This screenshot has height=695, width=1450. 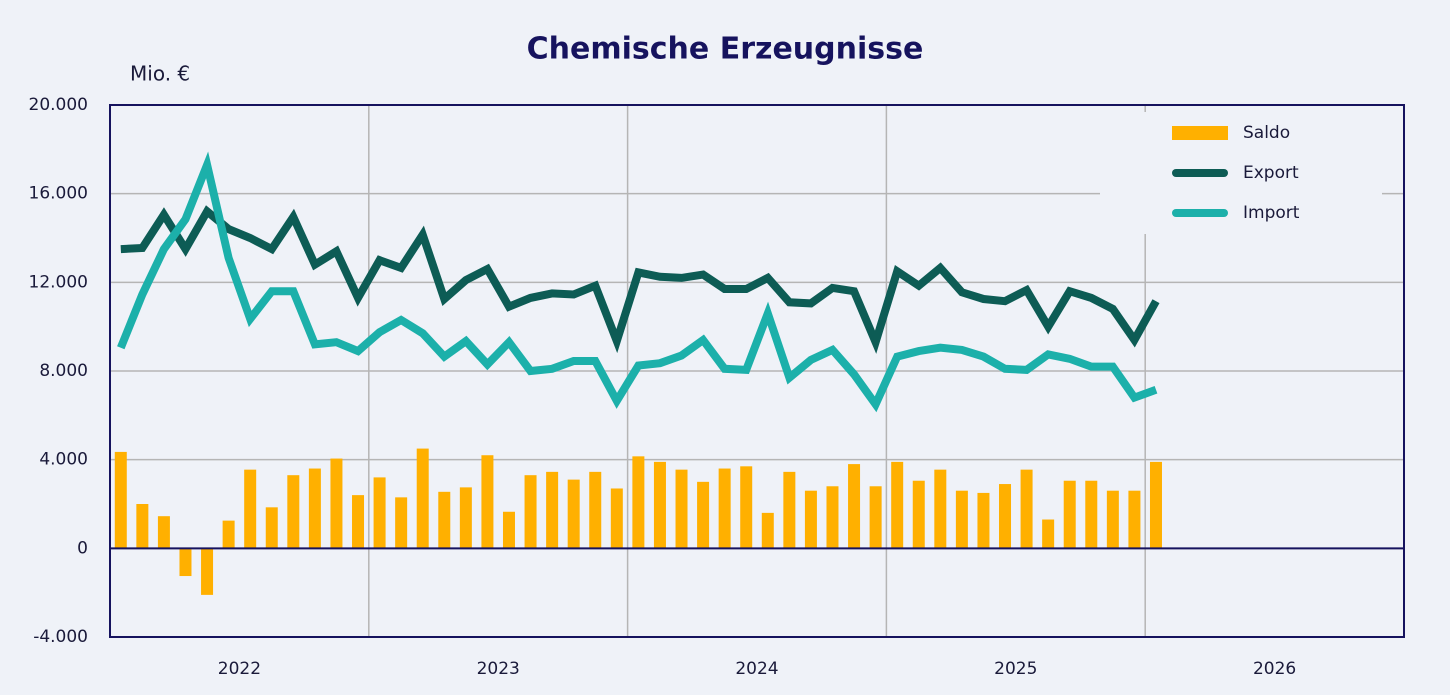 I want to click on y-tick-label: 12.000, so click(x=58, y=282).